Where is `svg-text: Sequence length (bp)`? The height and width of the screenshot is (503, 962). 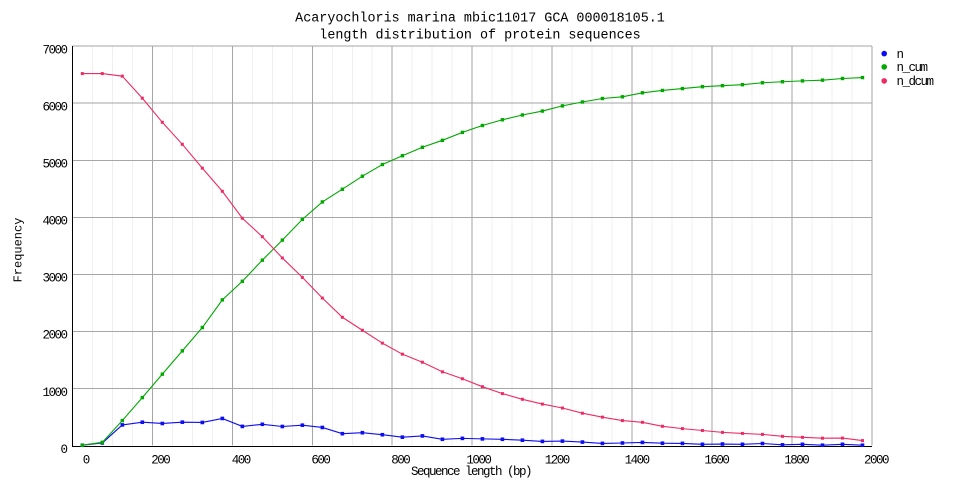 svg-text: Sequence length (bp) is located at coordinates (471, 472).